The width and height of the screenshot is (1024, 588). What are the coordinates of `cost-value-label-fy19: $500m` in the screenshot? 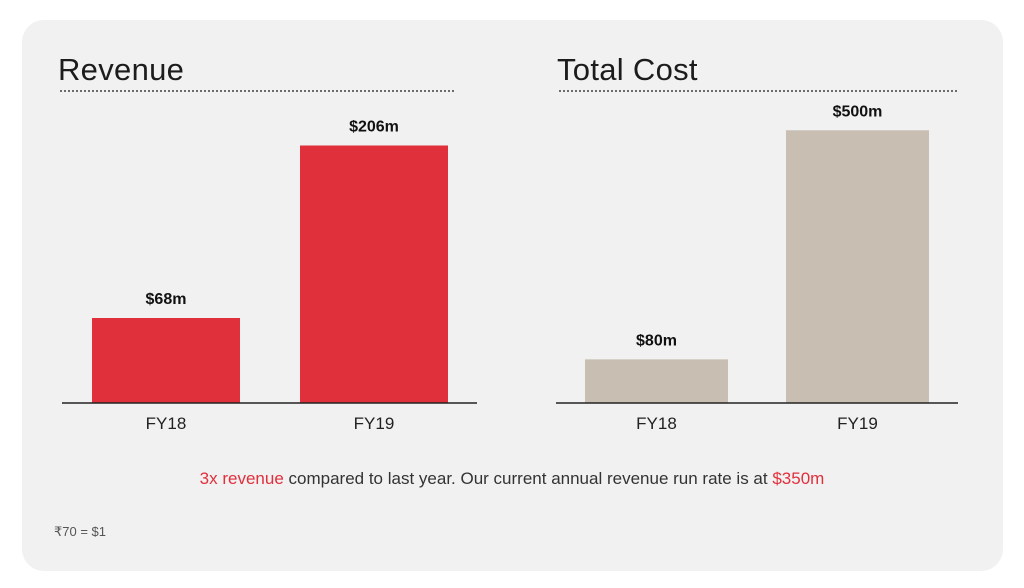 It's located at (858, 111).